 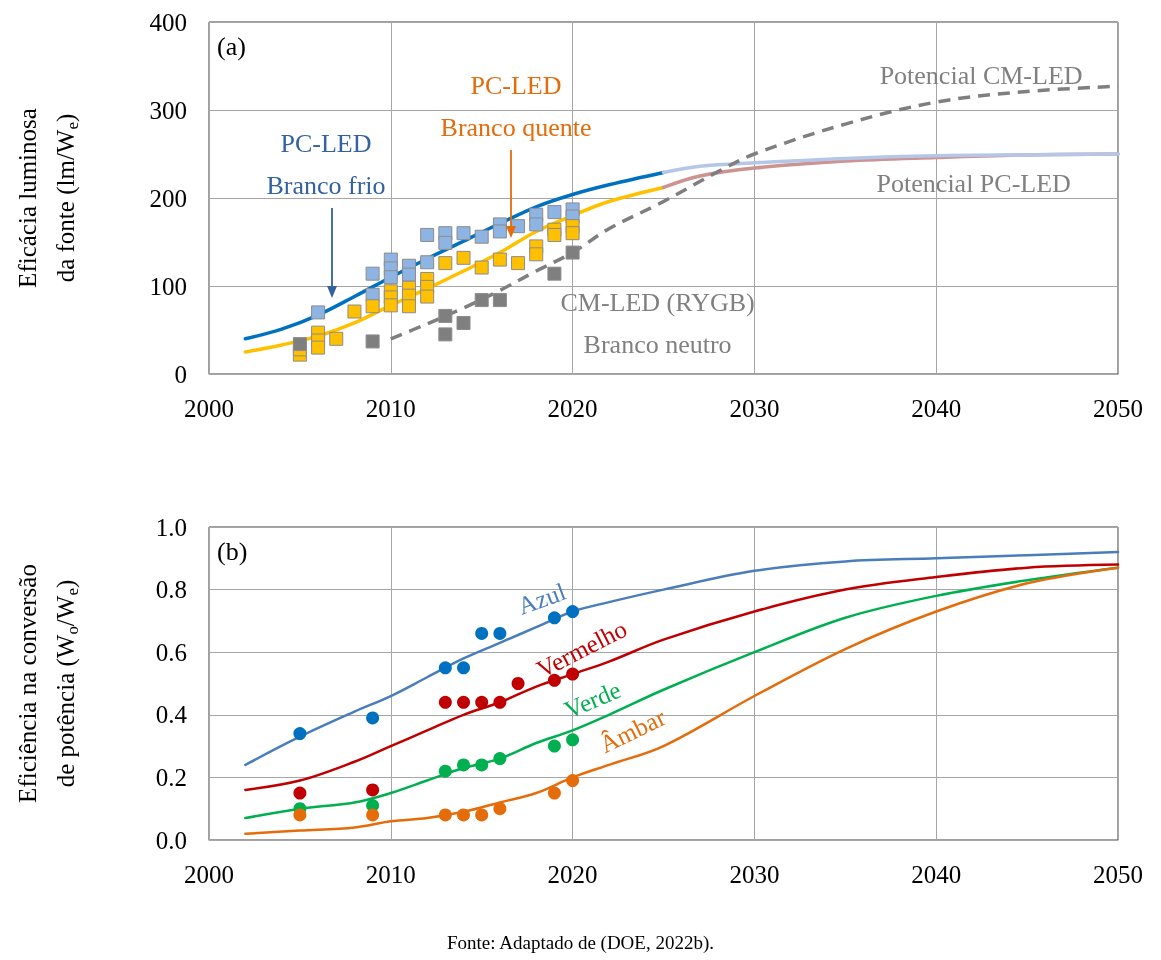 I want to click on y-tick-label: 100, so click(x=168, y=286).